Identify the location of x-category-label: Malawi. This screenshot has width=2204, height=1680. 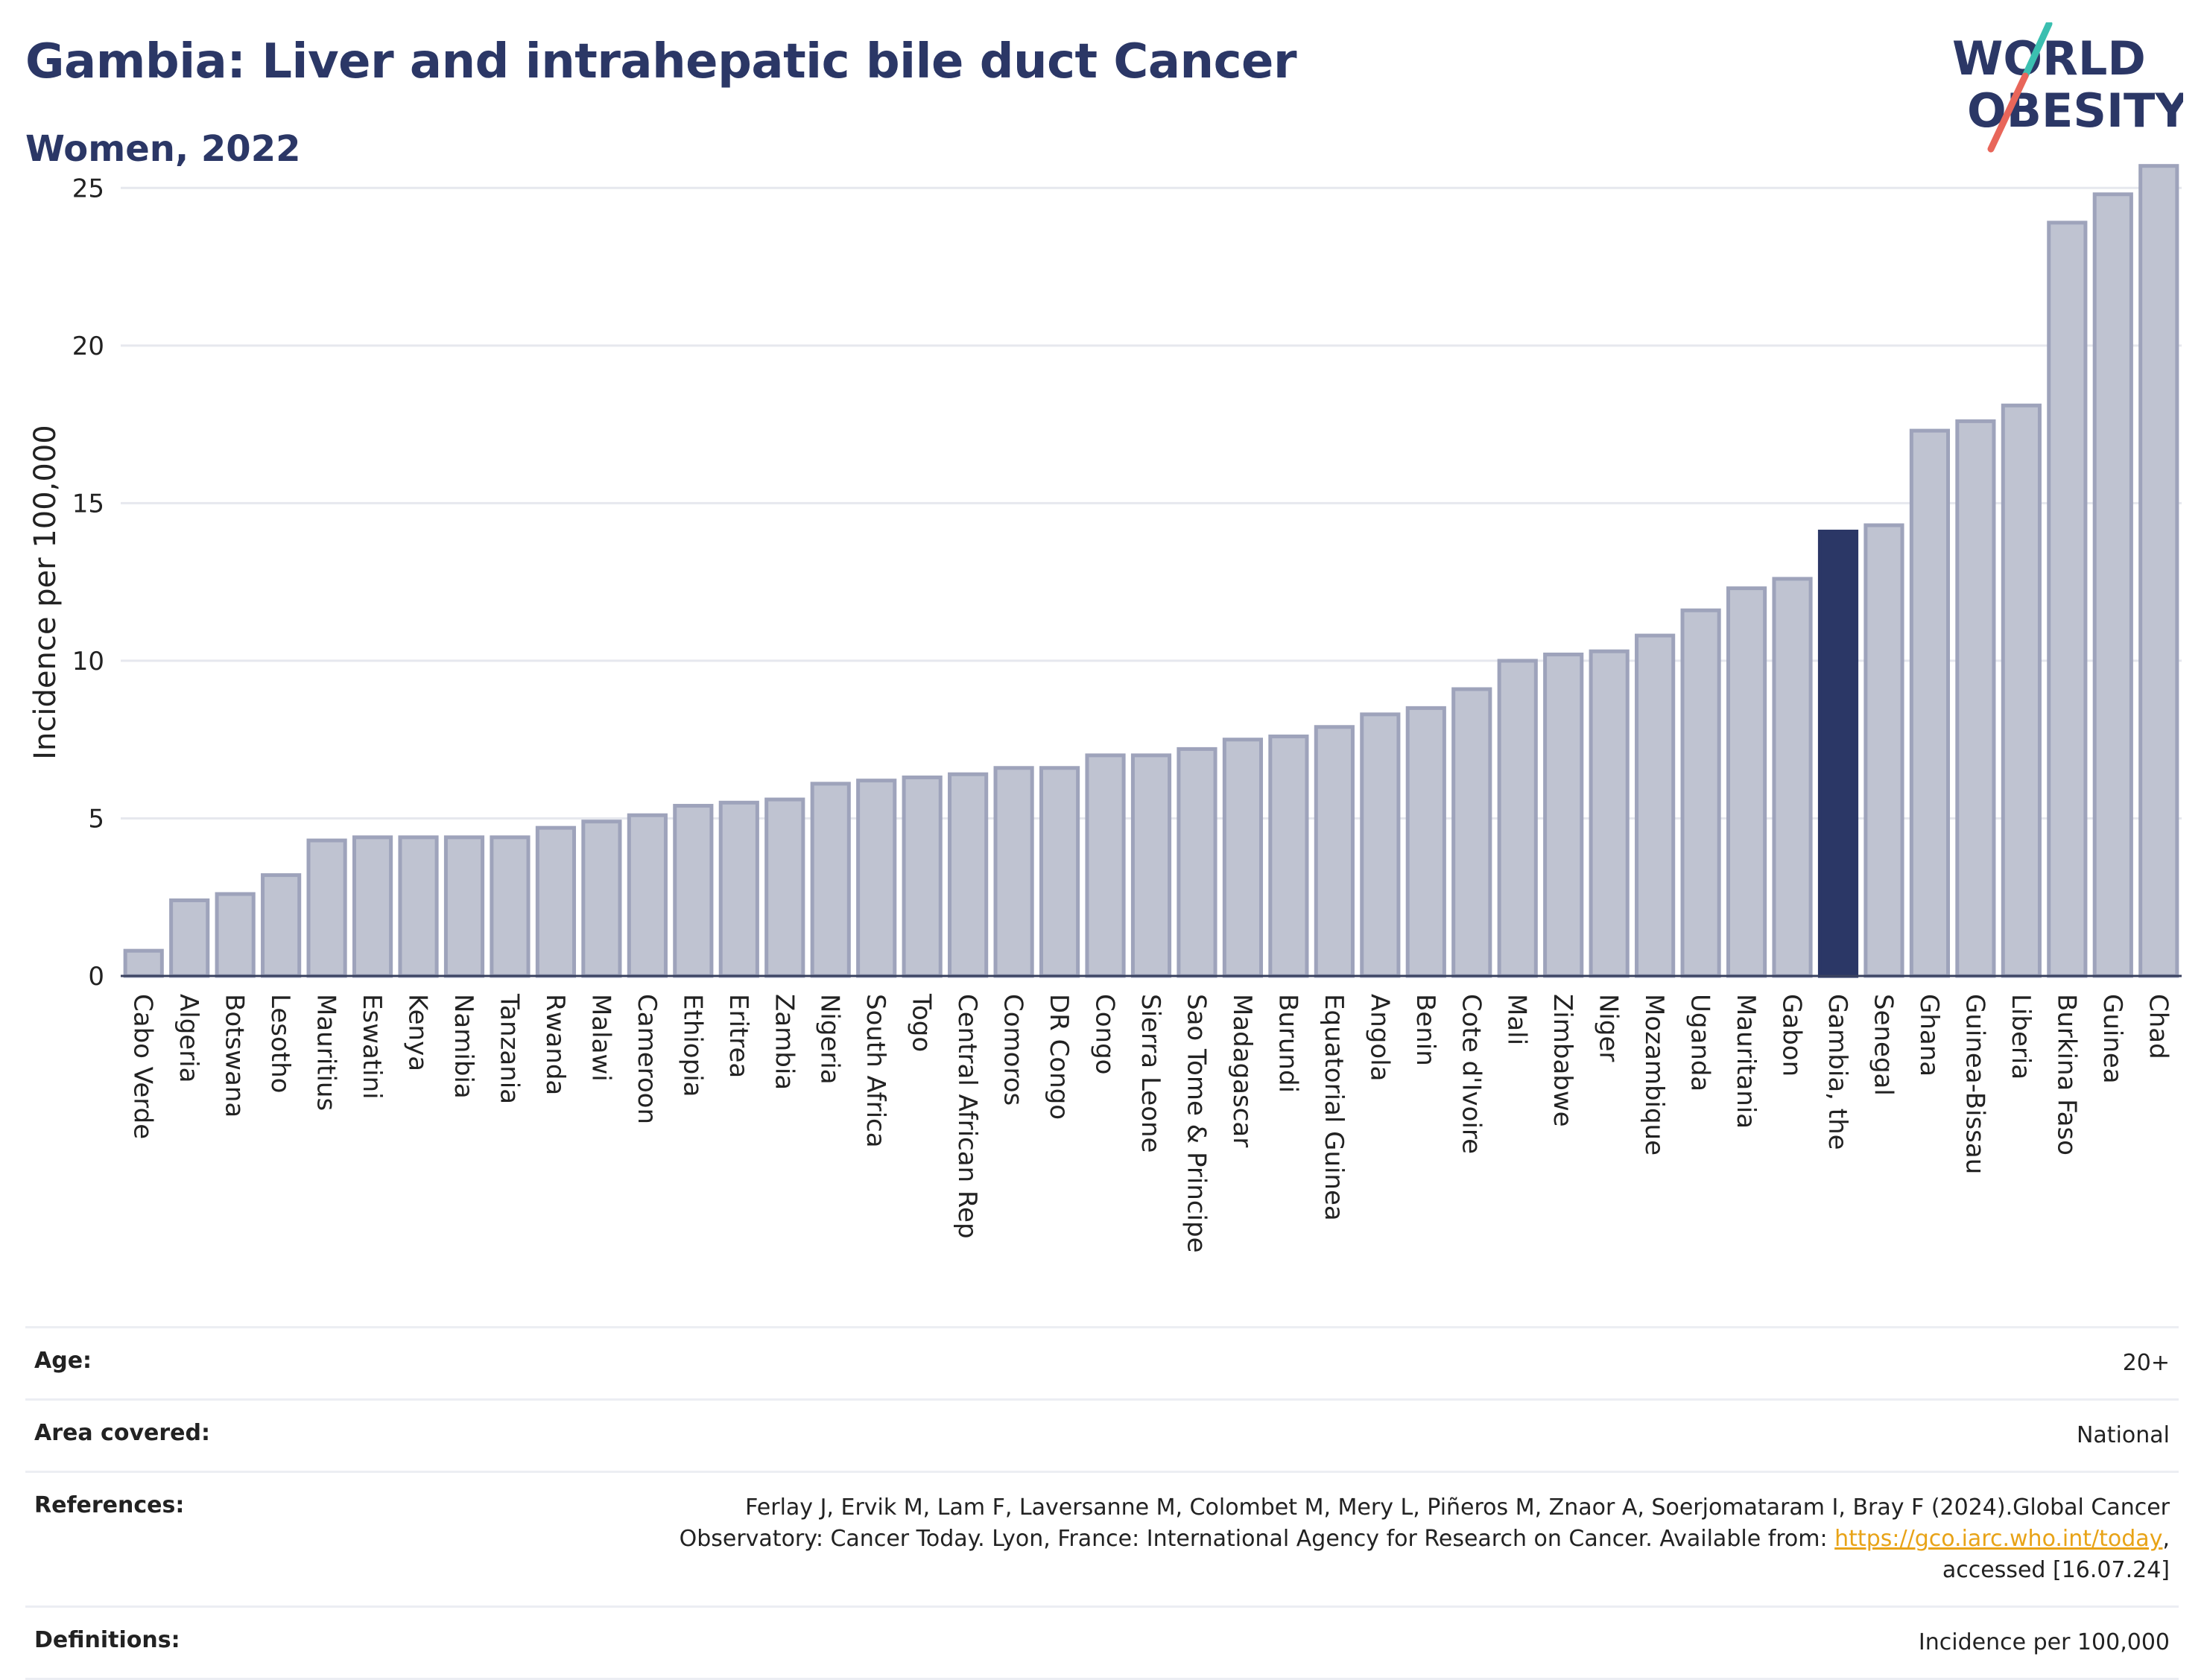
(600, 1038).